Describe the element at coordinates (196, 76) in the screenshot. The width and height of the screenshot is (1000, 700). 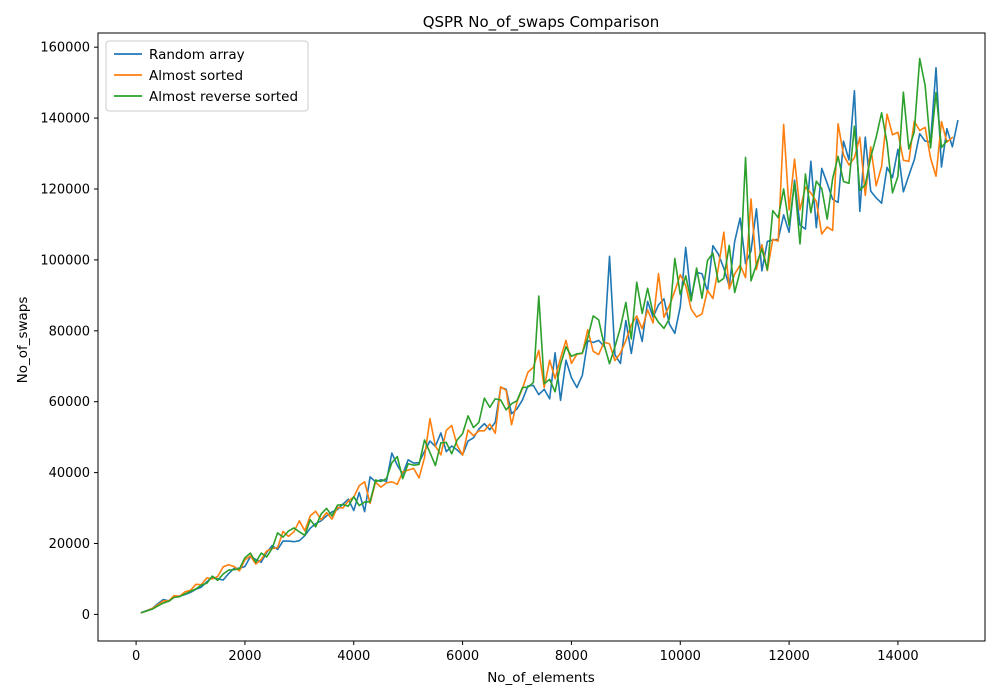
I see `legend-label: Almost sorted` at that location.